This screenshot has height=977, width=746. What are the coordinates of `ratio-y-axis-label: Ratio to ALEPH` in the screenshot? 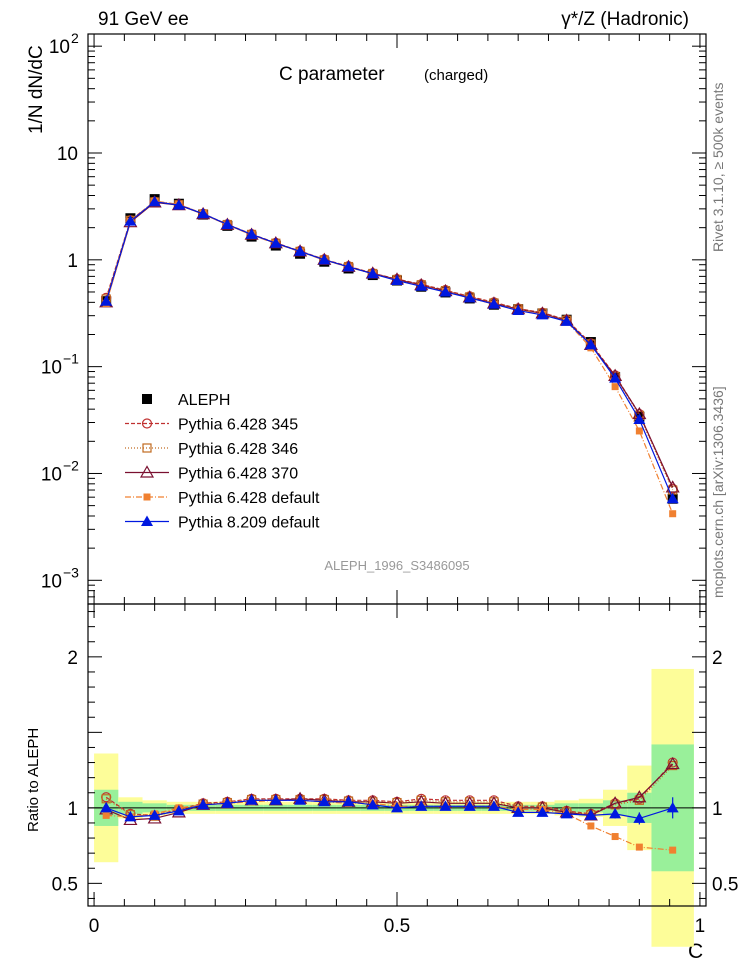 It's located at (33, 780).